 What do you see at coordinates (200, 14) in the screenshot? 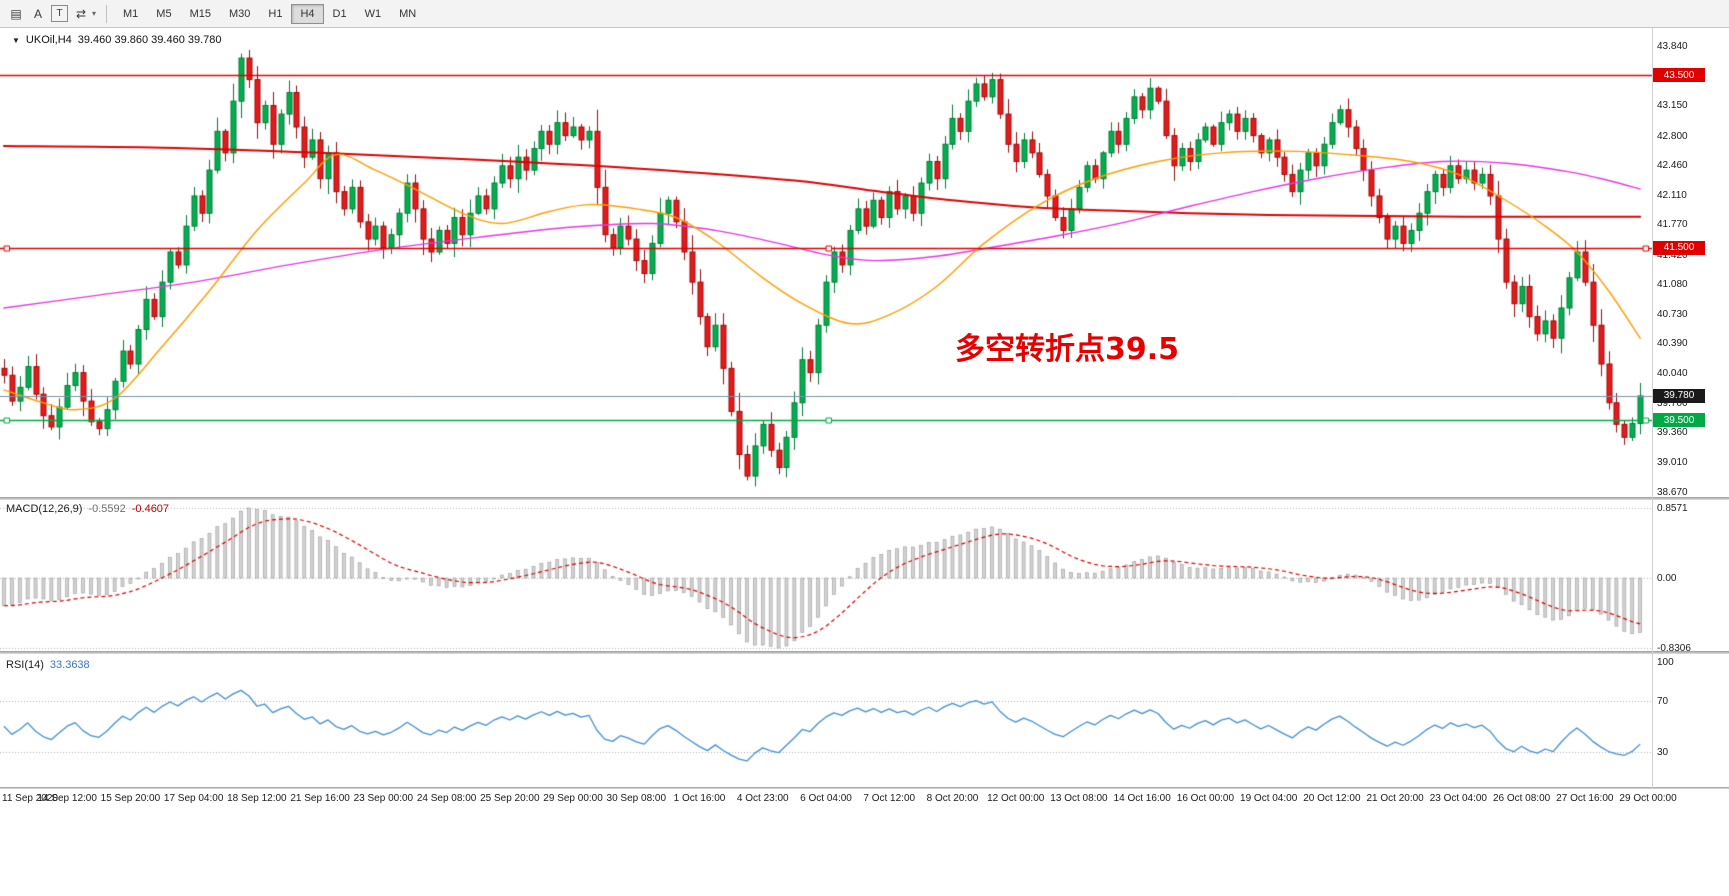
I see `timeframe-m15-button: M15` at bounding box center [200, 14].